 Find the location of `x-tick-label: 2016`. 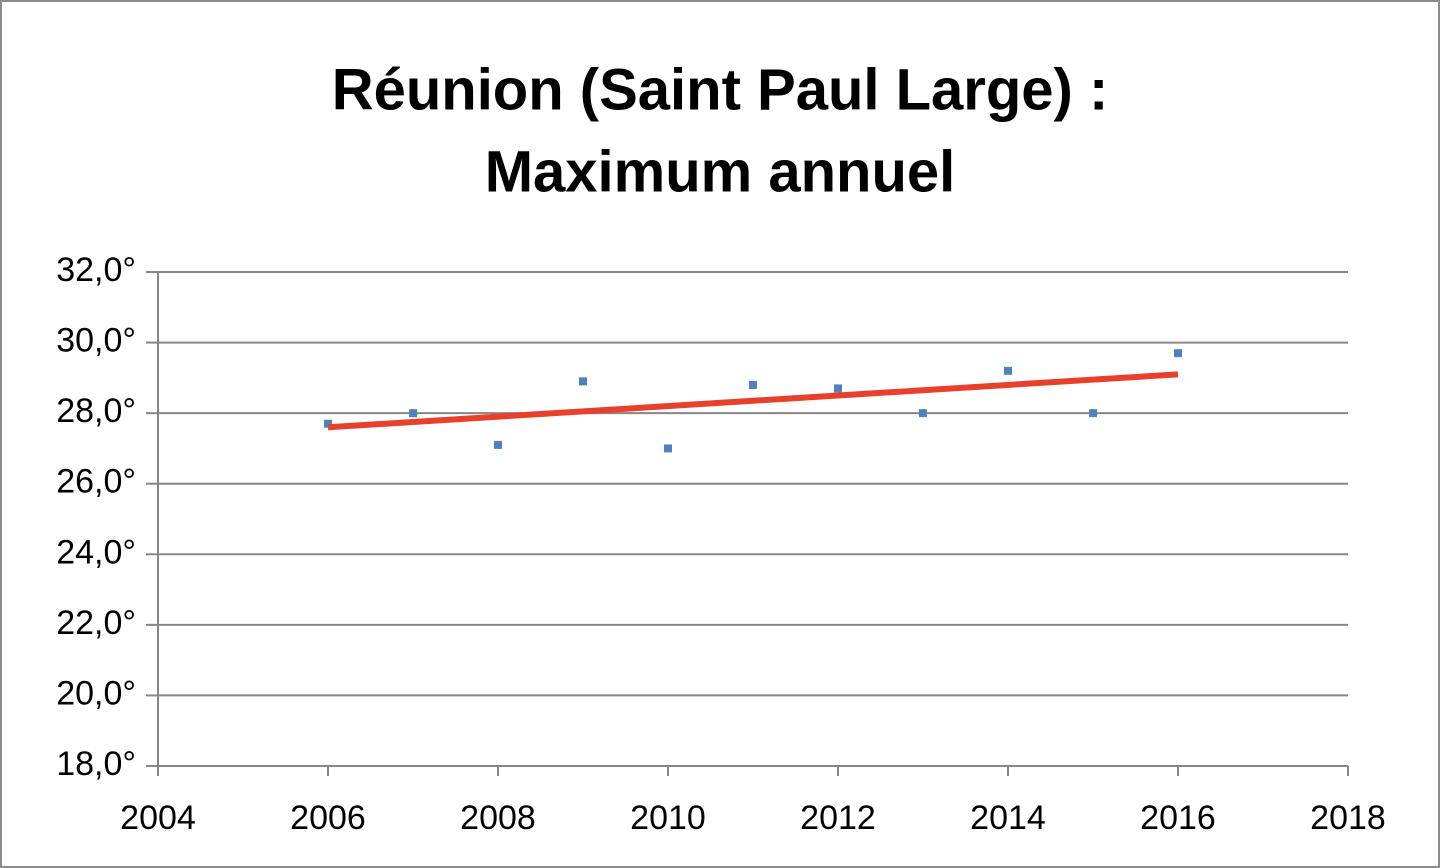

x-tick-label: 2016 is located at coordinates (1178, 818).